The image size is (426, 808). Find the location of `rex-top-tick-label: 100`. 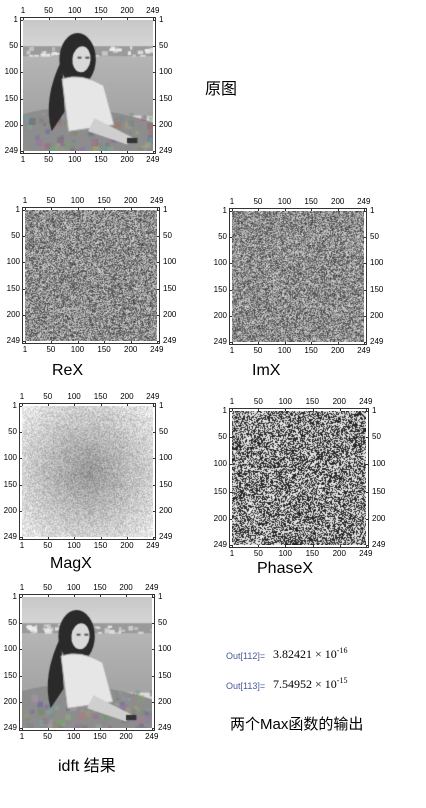

rex-top-tick-label: 100 is located at coordinates (77, 200).